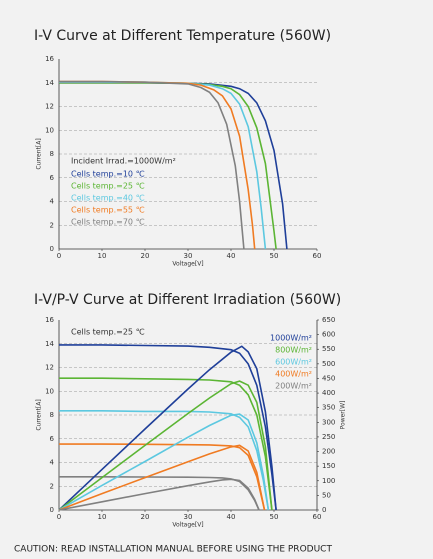 This screenshot has width=433, height=559. What do you see at coordinates (108, 186) in the screenshot?
I see `legend-entry: Cells temp.=25 ℃` at bounding box center [108, 186].